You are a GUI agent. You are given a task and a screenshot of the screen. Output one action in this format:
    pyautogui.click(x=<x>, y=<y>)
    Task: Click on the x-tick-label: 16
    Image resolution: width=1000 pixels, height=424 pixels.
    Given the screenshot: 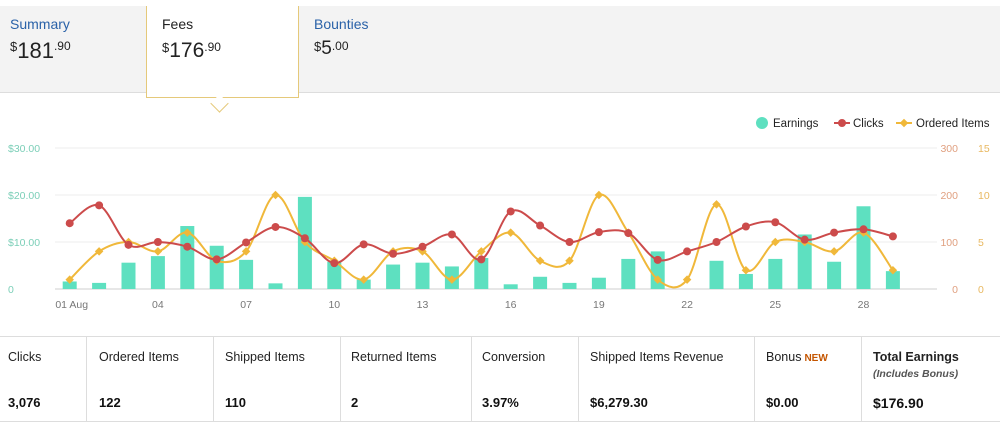 What is the action you would take?
    pyautogui.click(x=511, y=305)
    